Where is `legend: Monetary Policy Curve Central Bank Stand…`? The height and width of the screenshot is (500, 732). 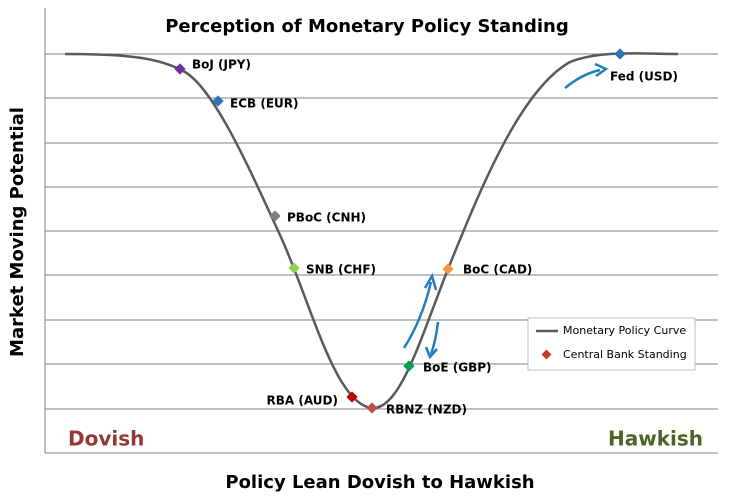 legend: Monetary Policy Curve Central Bank Stand… is located at coordinates (611, 344).